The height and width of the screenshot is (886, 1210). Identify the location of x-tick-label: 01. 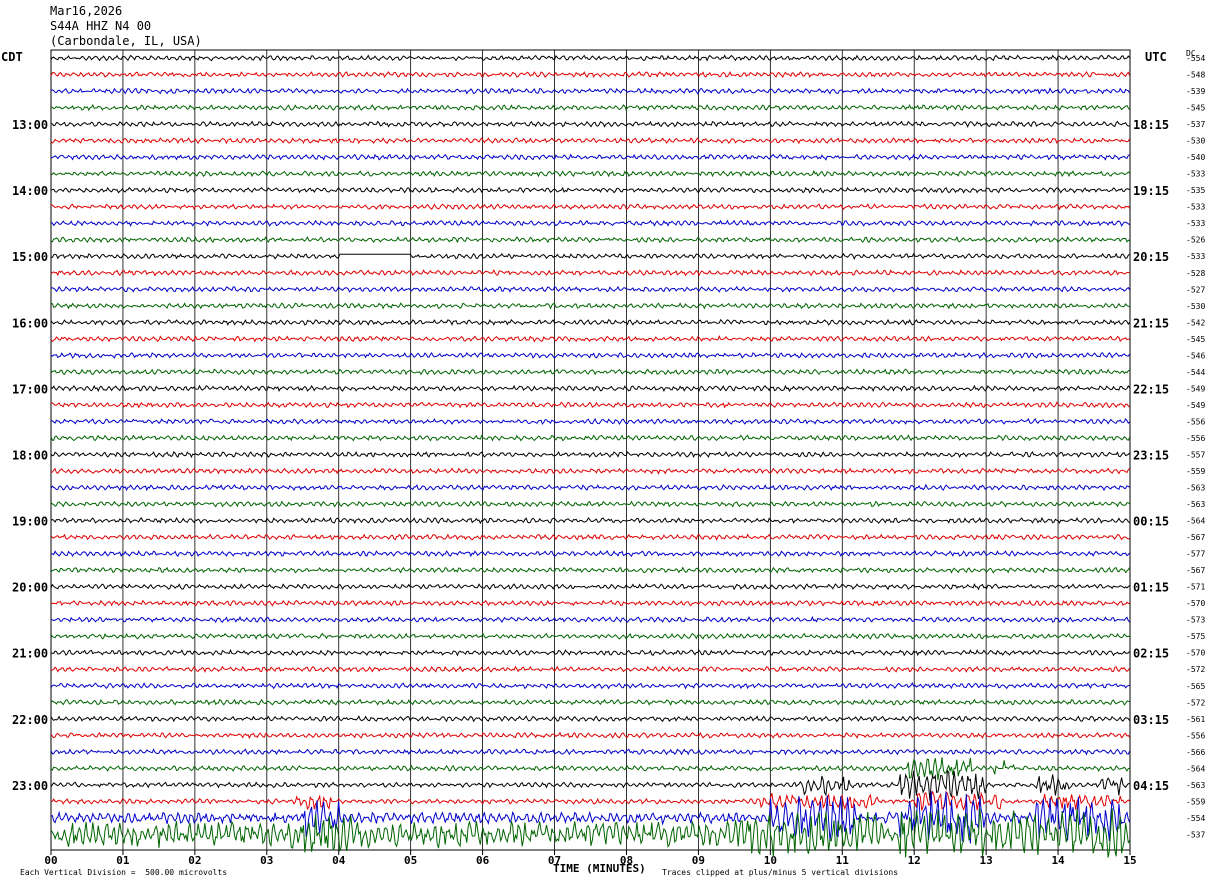
(123, 860).